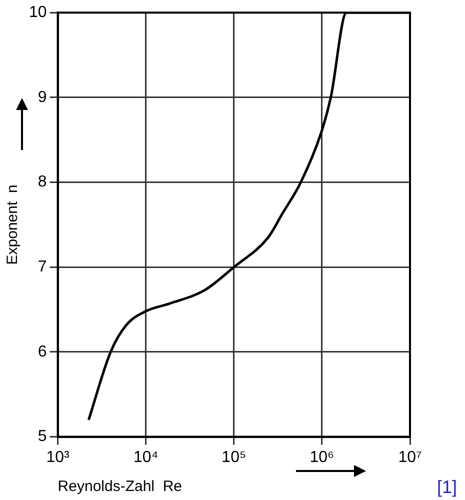  What do you see at coordinates (446, 487) in the screenshot?
I see `text: [1]` at bounding box center [446, 487].